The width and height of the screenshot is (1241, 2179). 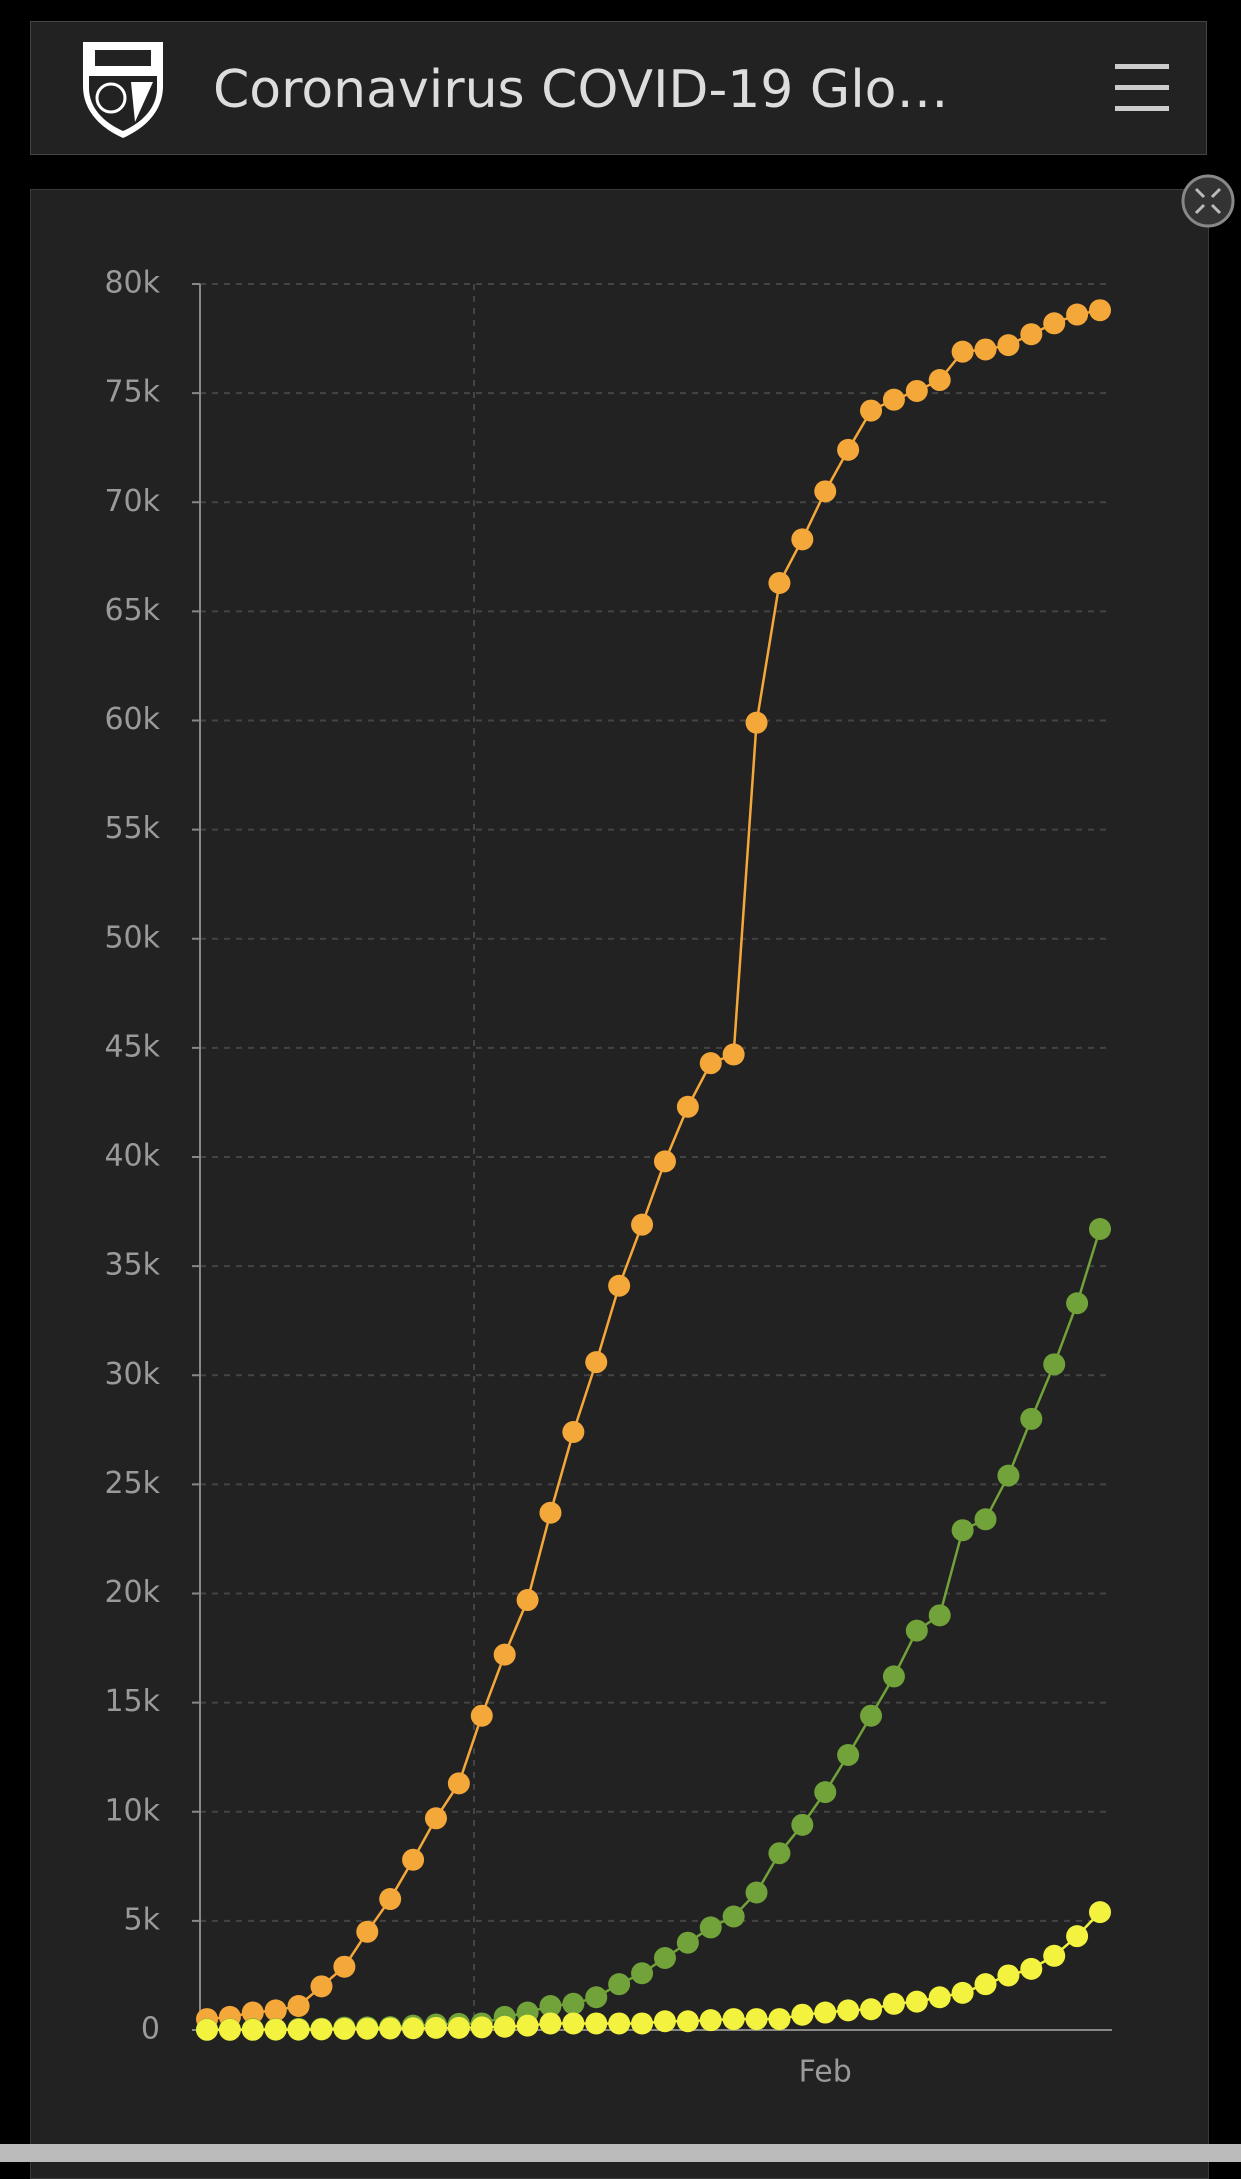 What do you see at coordinates (132, 937) in the screenshot?
I see `y-tick-label: 50k` at bounding box center [132, 937].